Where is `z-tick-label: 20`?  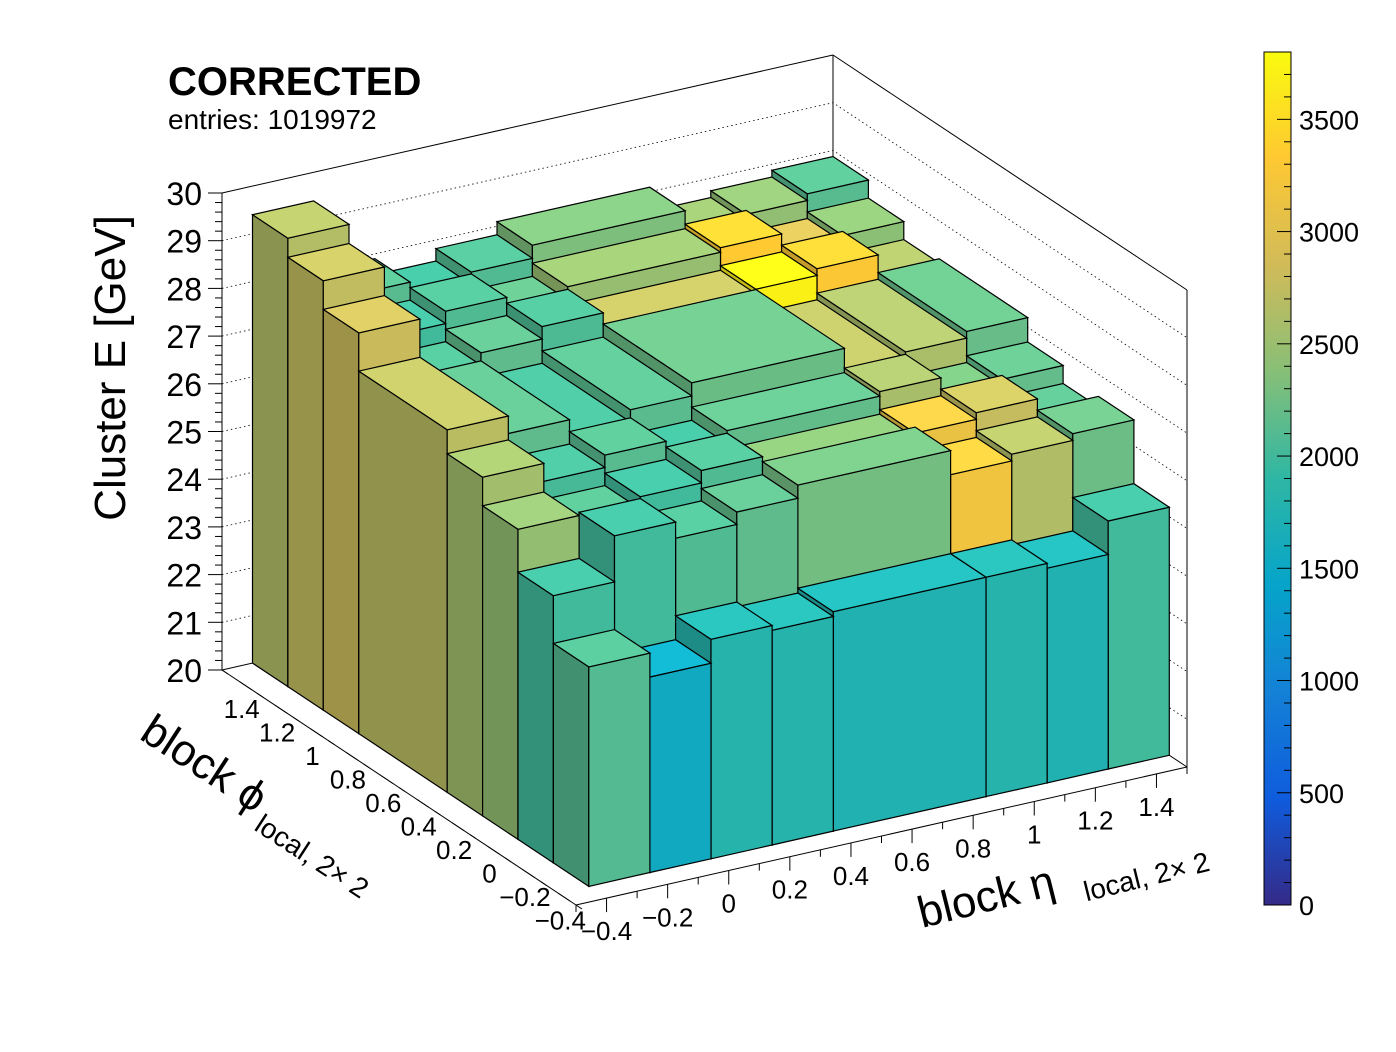 z-tick-label: 20 is located at coordinates (184, 671).